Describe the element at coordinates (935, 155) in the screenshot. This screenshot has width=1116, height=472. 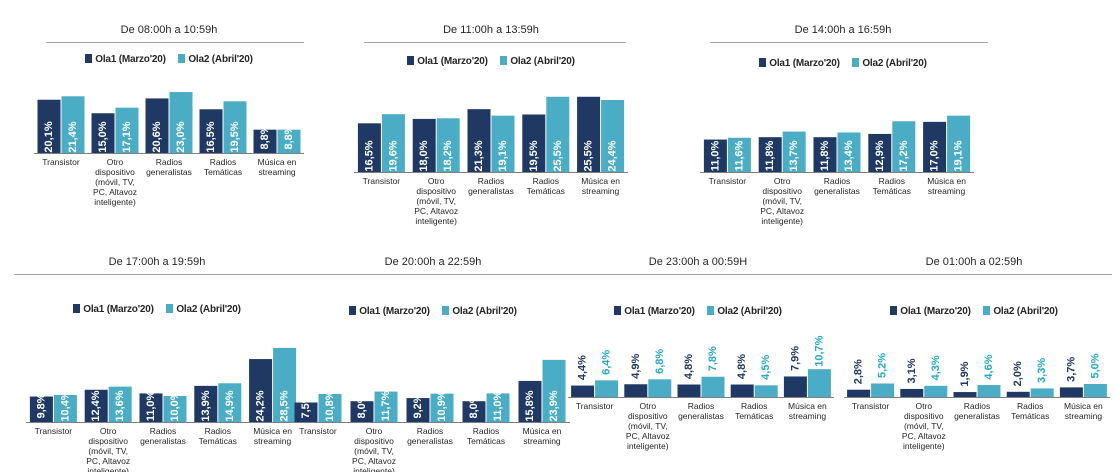
I see `data-label: 17,0%` at that location.